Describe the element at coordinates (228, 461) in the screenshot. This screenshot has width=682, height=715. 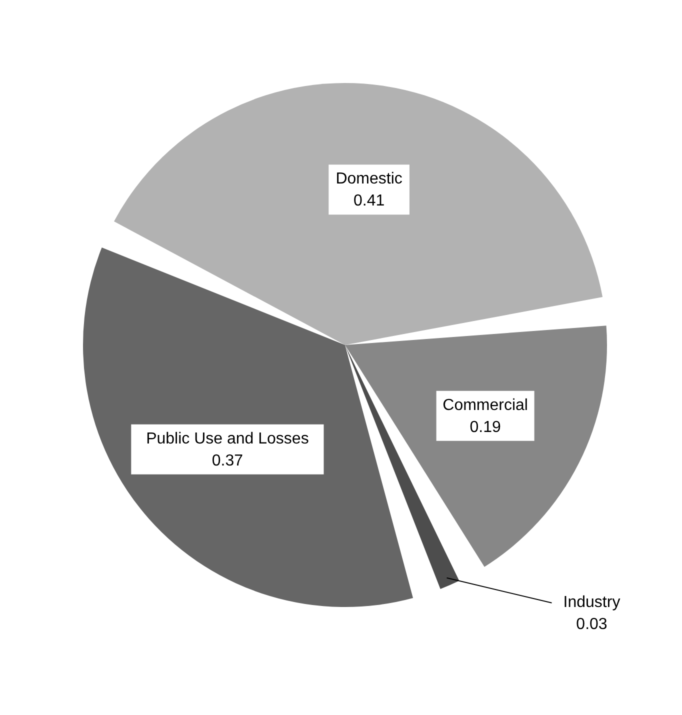
I see `data-label: 0.37` at that location.